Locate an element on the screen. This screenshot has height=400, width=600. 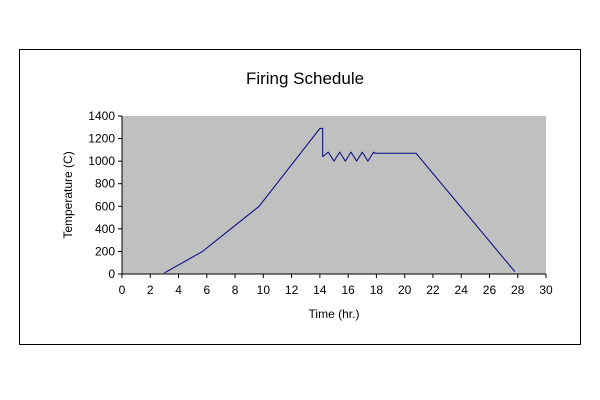
x-tick-label: 0 is located at coordinates (122, 290).